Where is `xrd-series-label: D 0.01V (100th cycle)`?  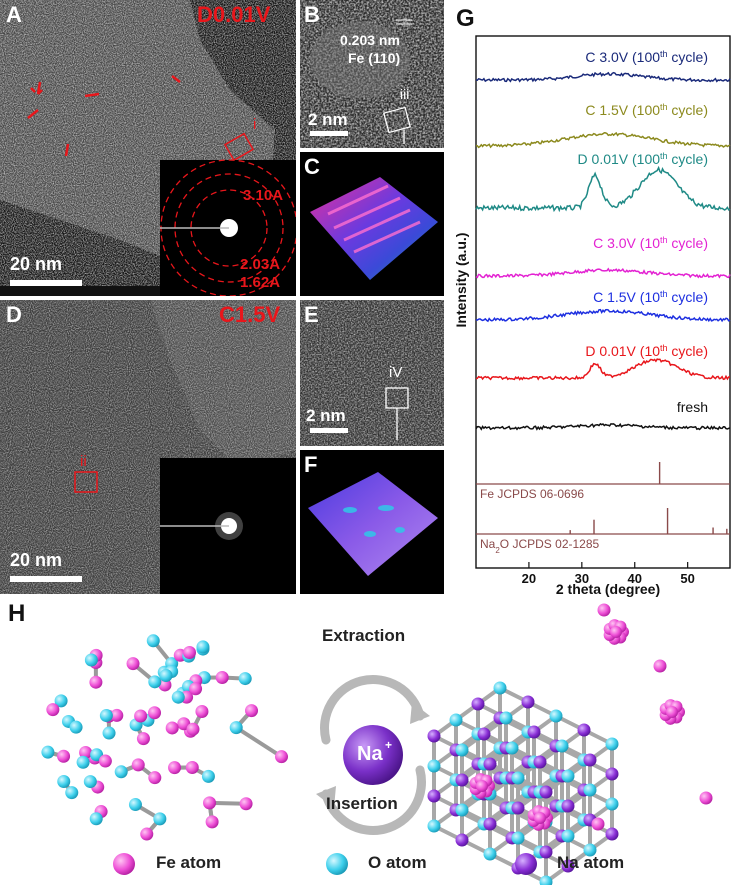 xrd-series-label: D 0.01V (100th cycle) is located at coordinates (643, 159).